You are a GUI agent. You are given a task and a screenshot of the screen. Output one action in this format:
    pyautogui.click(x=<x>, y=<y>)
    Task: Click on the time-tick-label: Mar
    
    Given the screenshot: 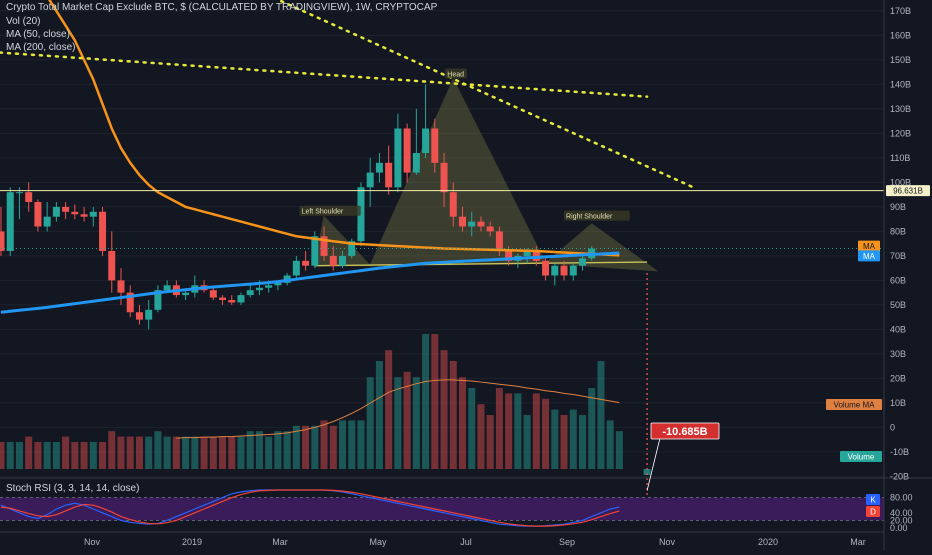 What is the action you would take?
    pyautogui.click(x=858, y=542)
    